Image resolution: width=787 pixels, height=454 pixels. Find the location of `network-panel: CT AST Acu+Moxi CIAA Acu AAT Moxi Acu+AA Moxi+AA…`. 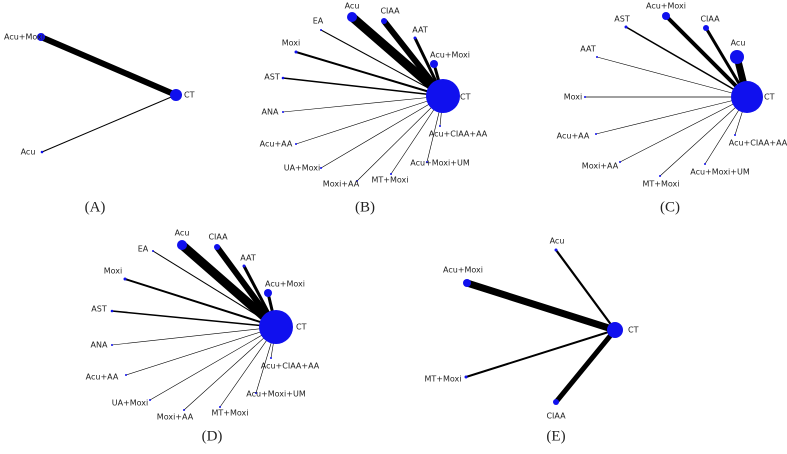

network-panel: CT AST Acu+Moxi CIAA Acu AAT Moxi Acu+AA Moxi+AA… is located at coordinates (672, 109).